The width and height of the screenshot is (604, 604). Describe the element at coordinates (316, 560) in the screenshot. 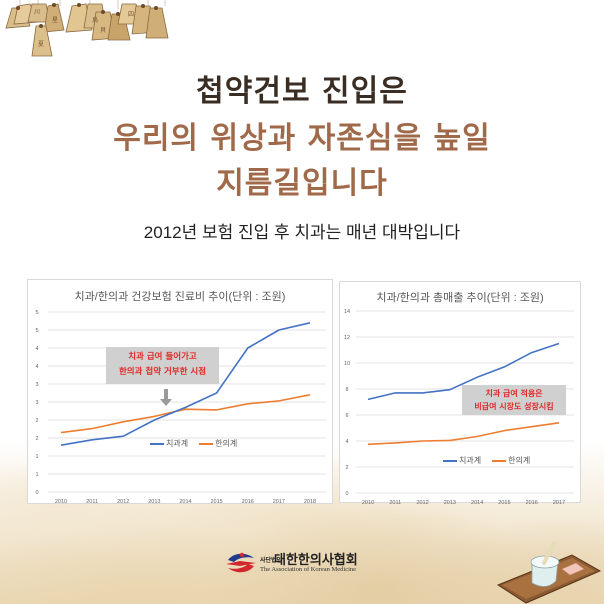

I see `association-name: 대한한의사협회` at that location.